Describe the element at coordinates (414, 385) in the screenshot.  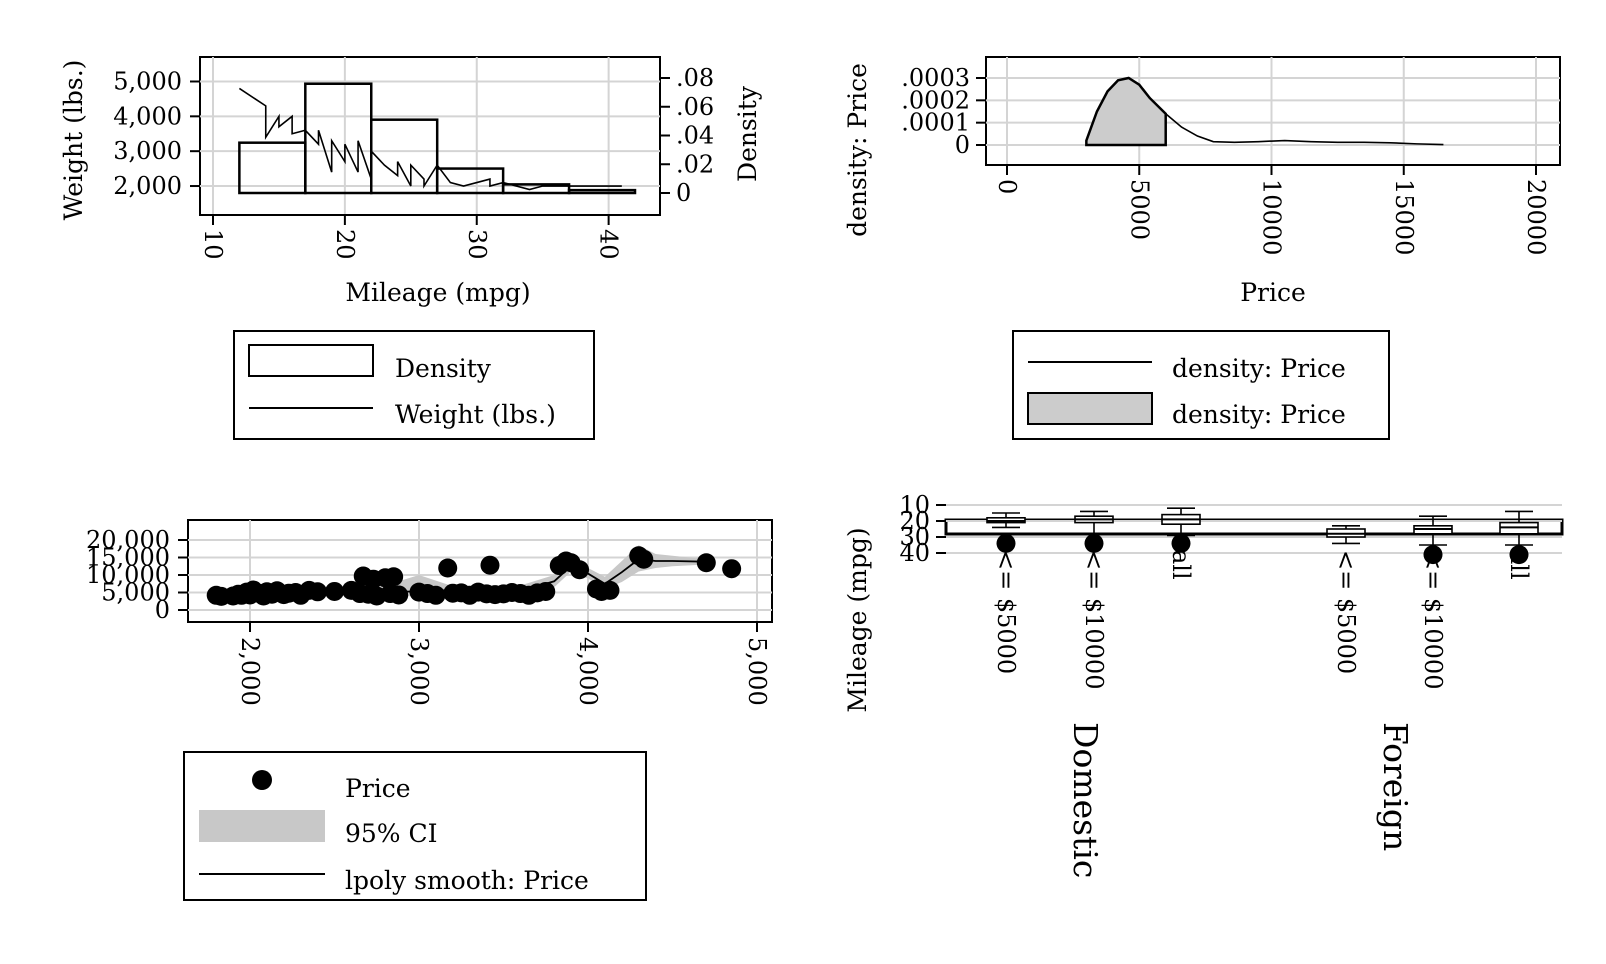
I see `legend: Density Weight (lbs.)` at that location.